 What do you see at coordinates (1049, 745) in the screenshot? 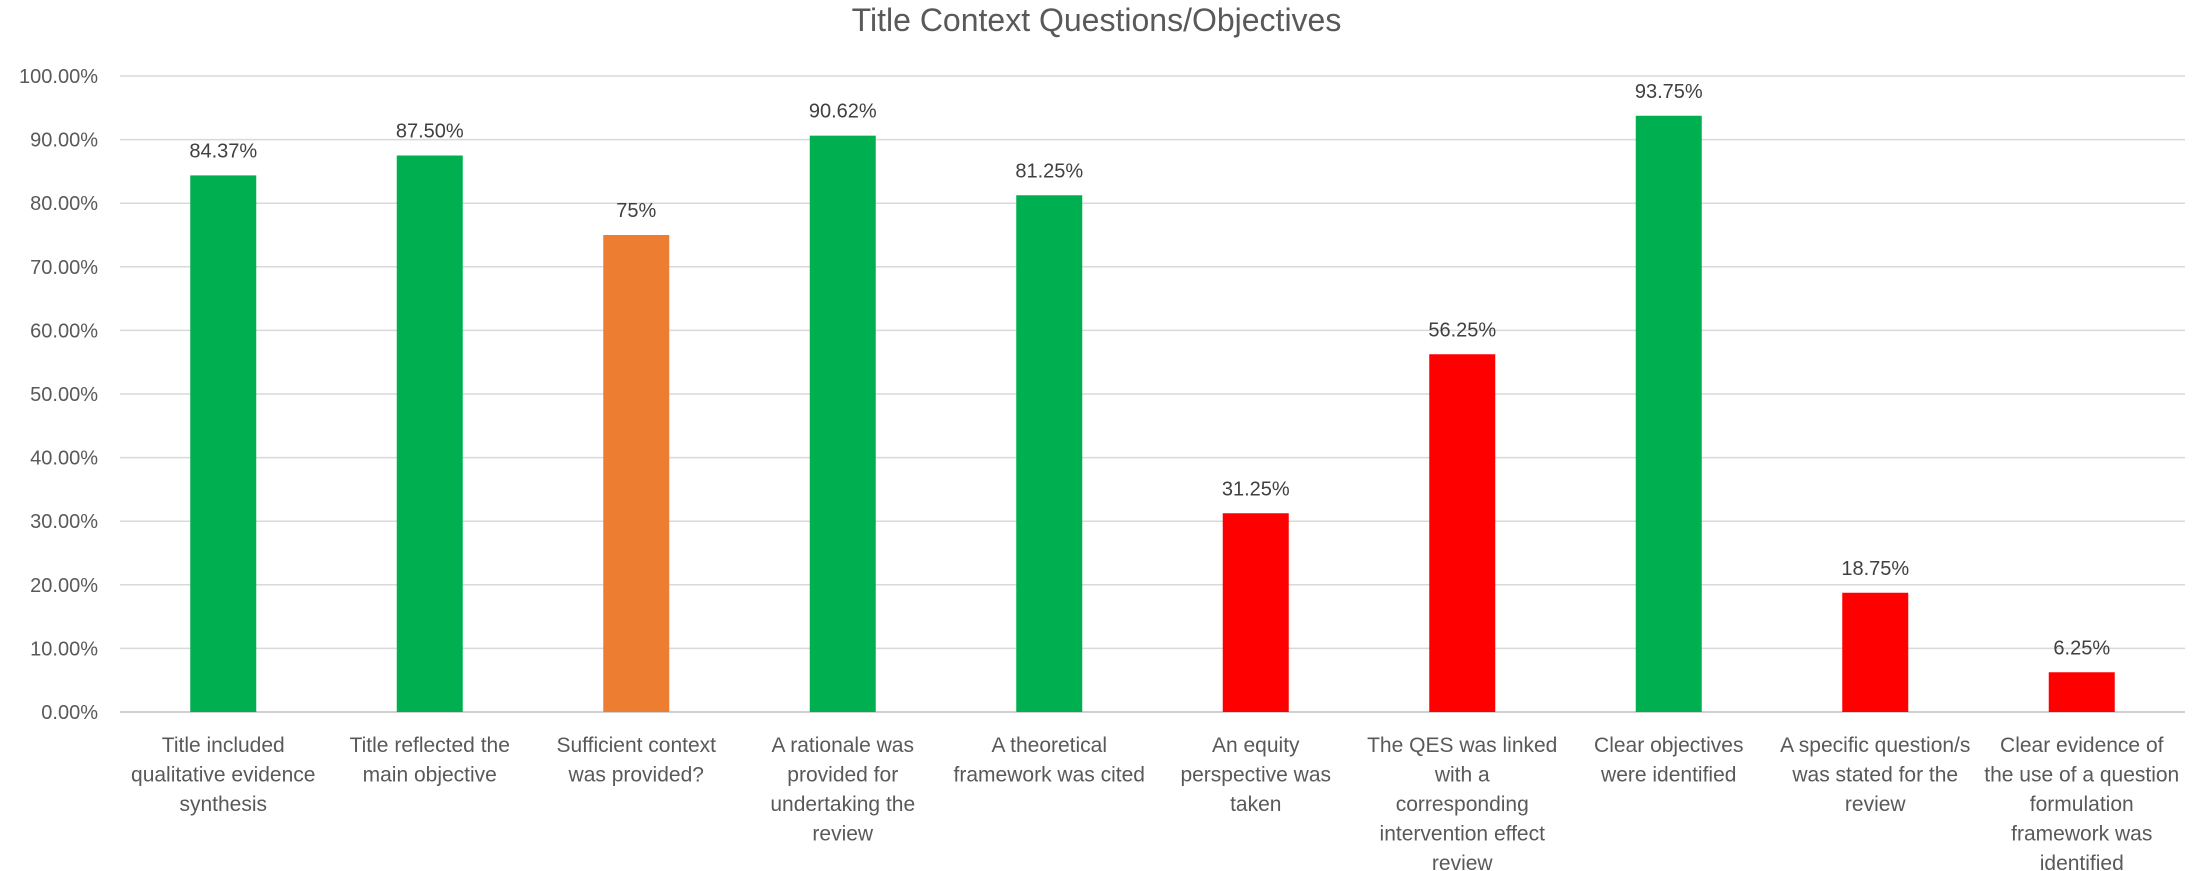
I see `x-tick-label: A theoretical` at bounding box center [1049, 745].